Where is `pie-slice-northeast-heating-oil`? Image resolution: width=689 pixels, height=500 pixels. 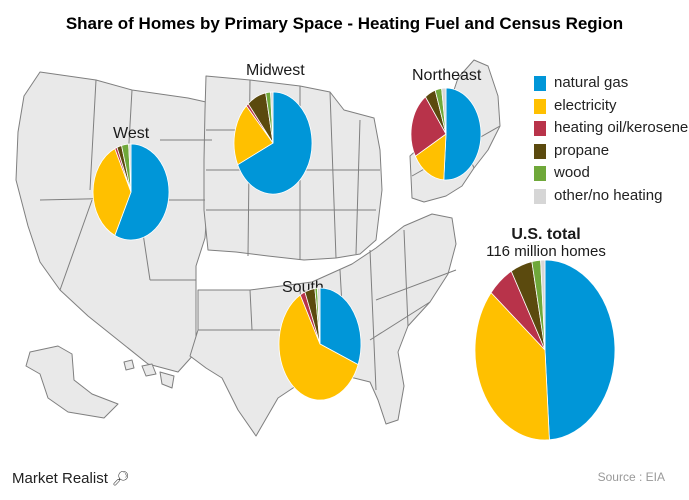
pie-slice-northeast-heating-oil is located at coordinates (428, 126).